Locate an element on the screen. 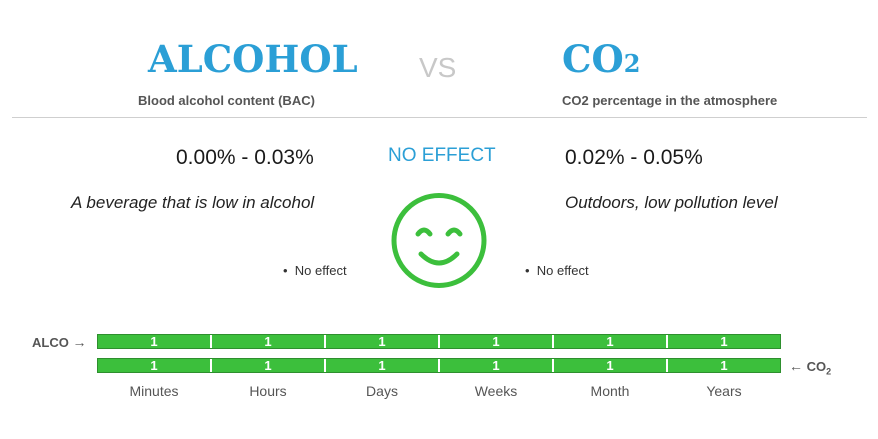 This screenshot has width=878, height=439. alcohol-title: ALCOHOL is located at coordinates (253, 59).